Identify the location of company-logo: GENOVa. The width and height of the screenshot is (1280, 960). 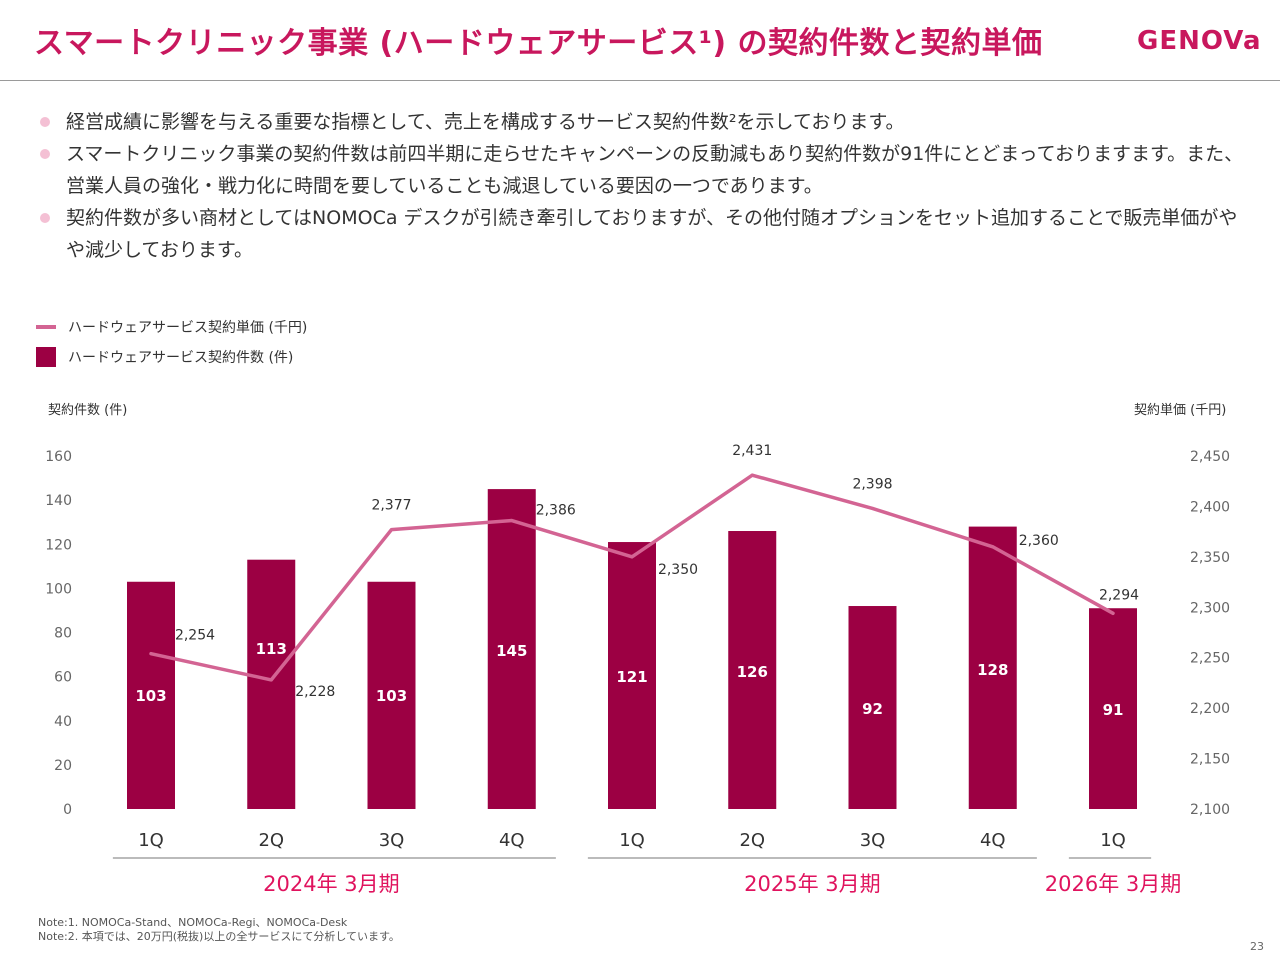
(1199, 41).